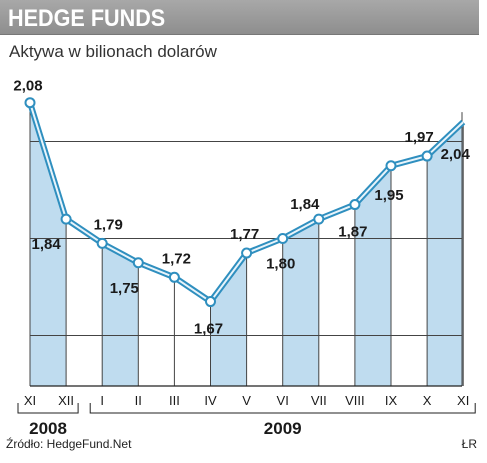 The width and height of the screenshot is (487, 463). Describe the element at coordinates (355, 400) in the screenshot. I see `x-tick-label: VIII` at that location.